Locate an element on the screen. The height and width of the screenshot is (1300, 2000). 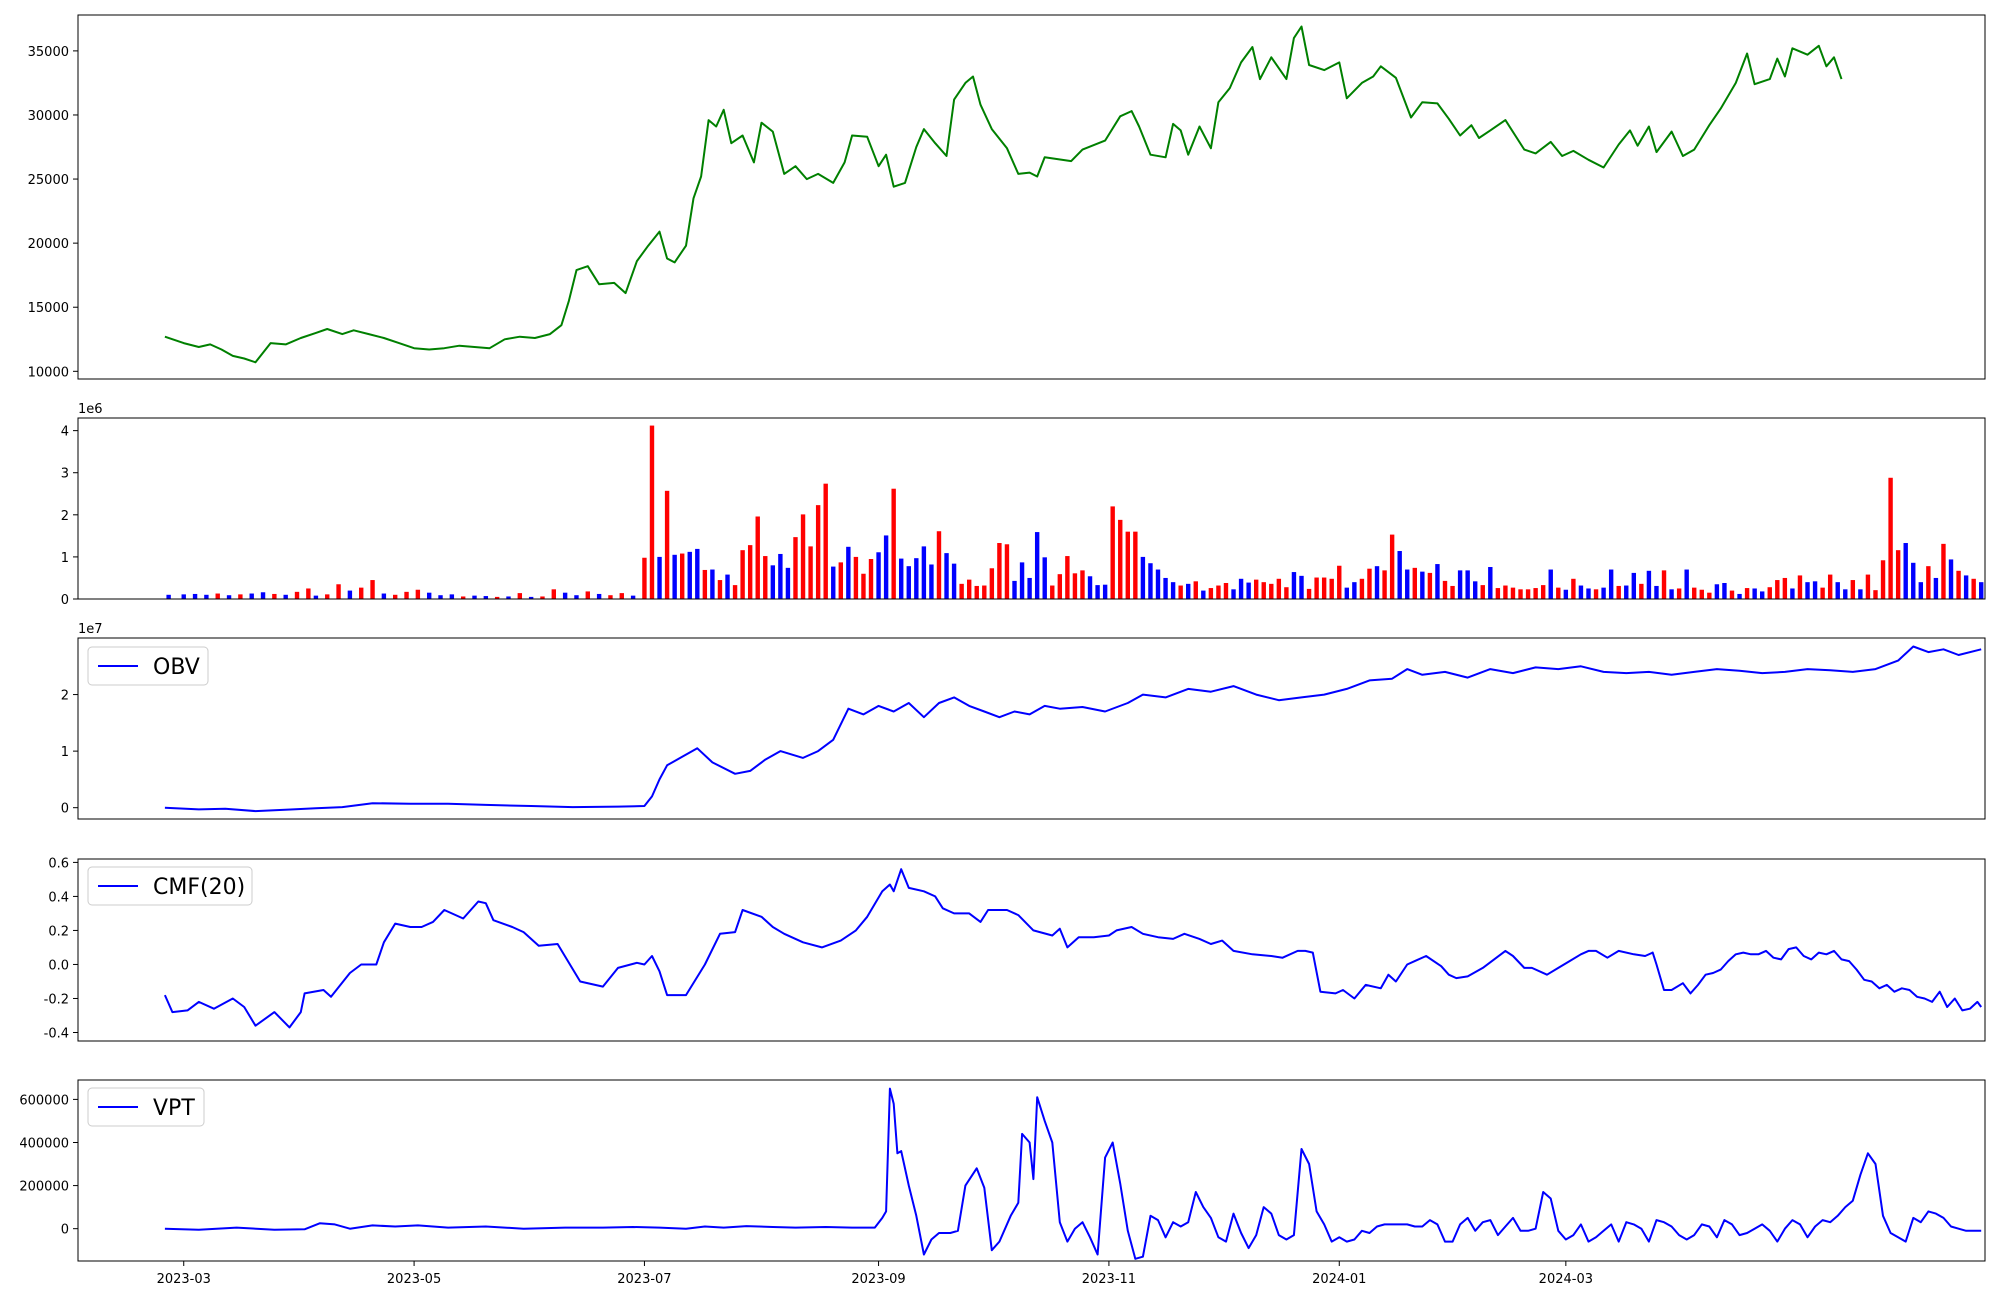
vpt-line is located at coordinates (1073, 1173).